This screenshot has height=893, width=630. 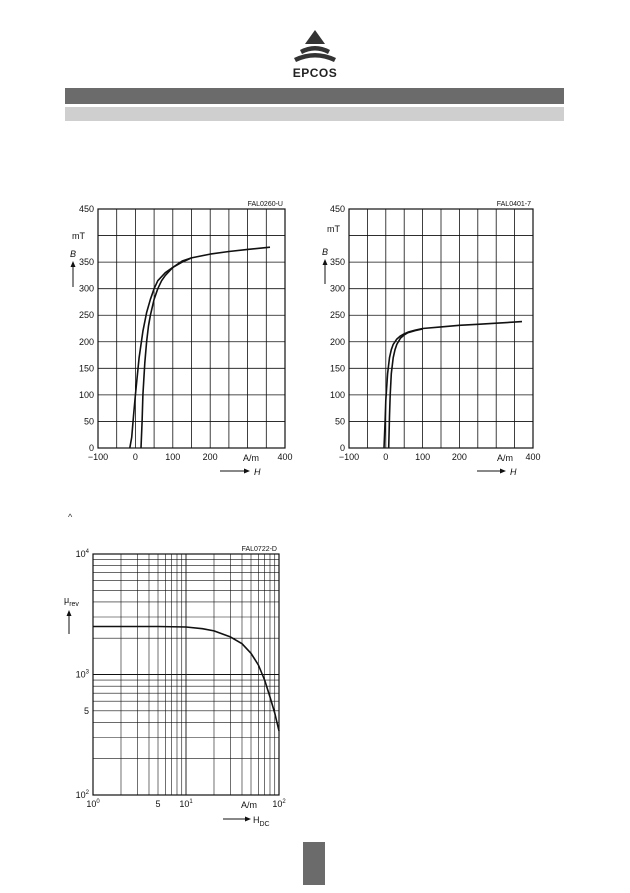 What do you see at coordinates (256, 820) in the screenshot?
I see `x-axis-label-main: H` at bounding box center [256, 820].